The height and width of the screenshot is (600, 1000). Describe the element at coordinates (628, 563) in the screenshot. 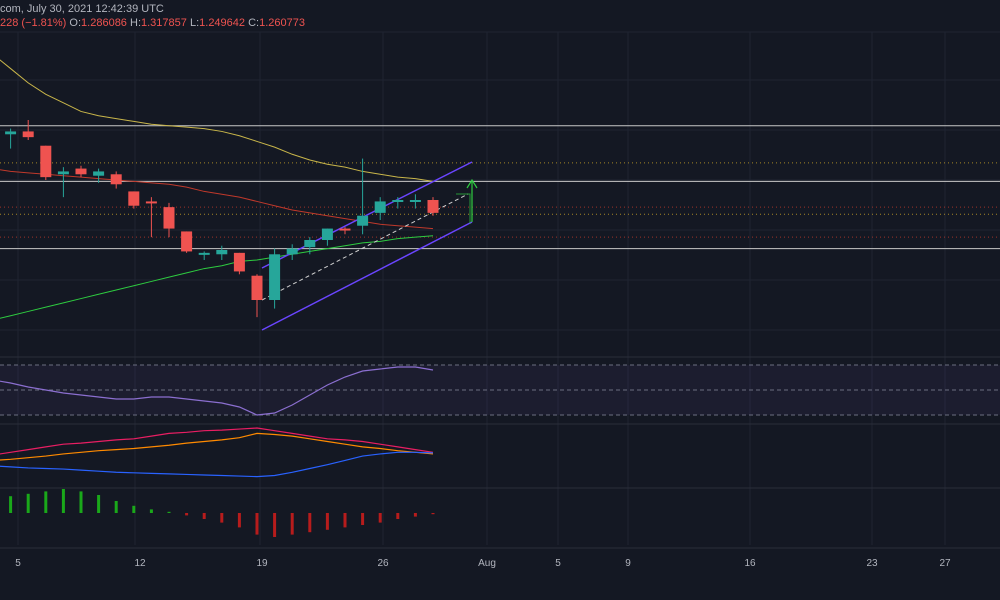

I see `x-axis-tick-label: 9` at that location.